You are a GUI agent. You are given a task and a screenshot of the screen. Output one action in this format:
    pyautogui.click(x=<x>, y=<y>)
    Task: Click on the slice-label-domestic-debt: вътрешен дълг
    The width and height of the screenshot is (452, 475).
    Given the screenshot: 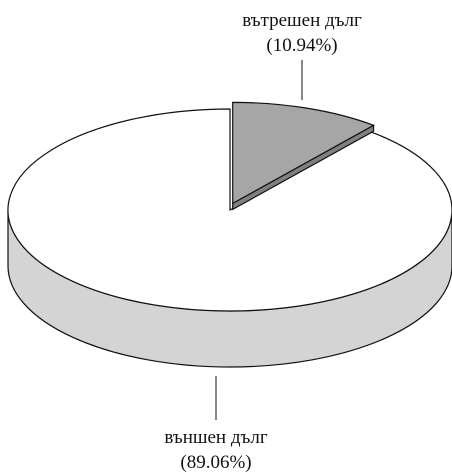 What is the action you would take?
    pyautogui.click(x=302, y=20)
    